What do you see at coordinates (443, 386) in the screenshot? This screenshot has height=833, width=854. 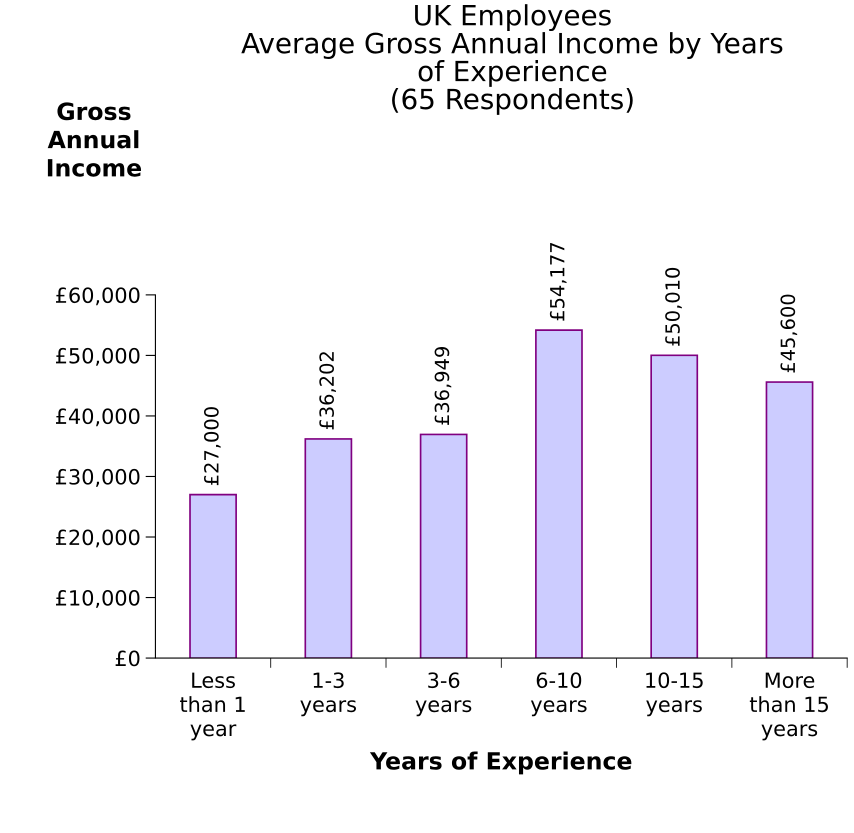 I see `data-label: £36,949` at bounding box center [443, 386].